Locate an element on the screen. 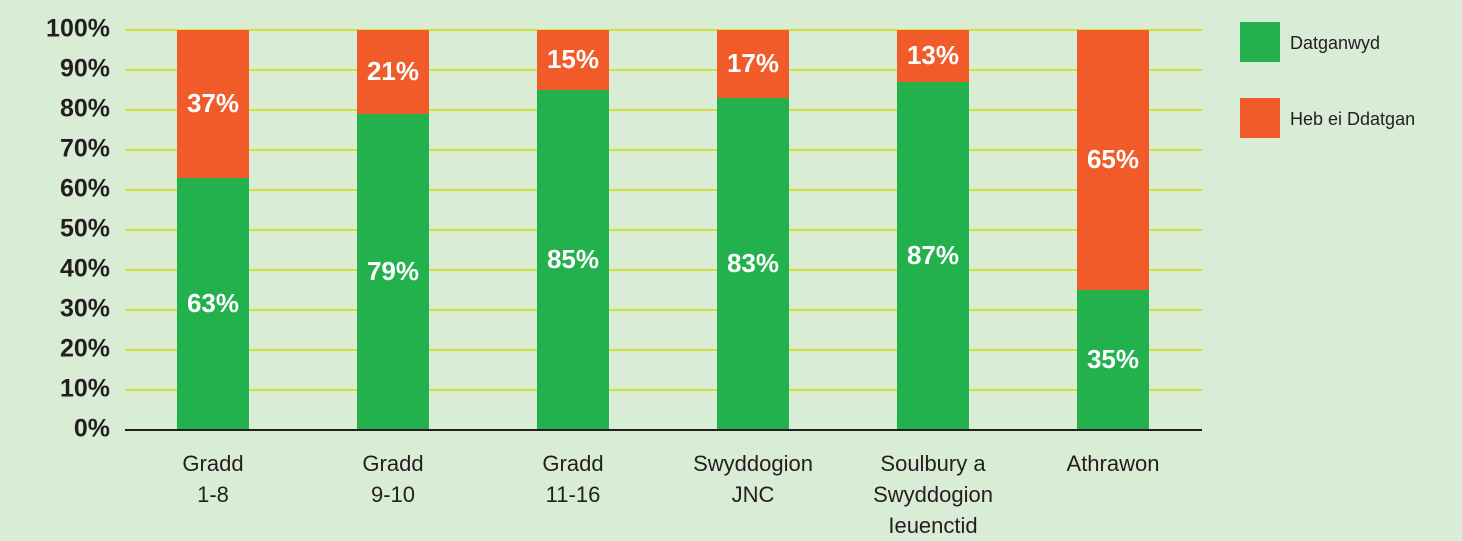 This screenshot has height=541, width=1462. y-tick-label: 100% is located at coordinates (78, 29).